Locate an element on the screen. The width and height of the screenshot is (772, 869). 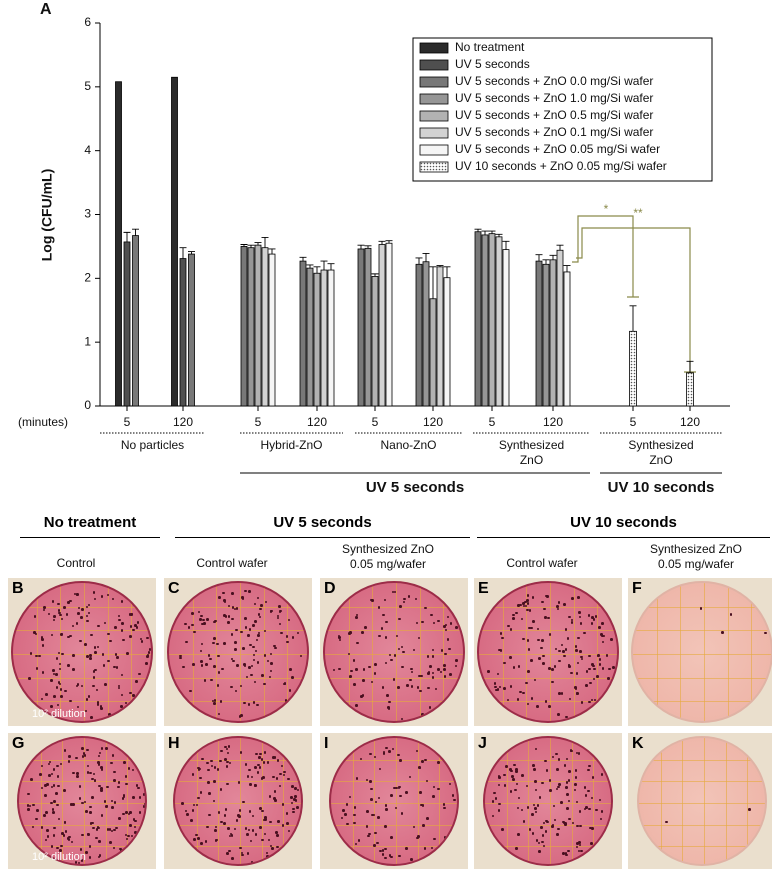
header-line is located at coordinates (90, 537).